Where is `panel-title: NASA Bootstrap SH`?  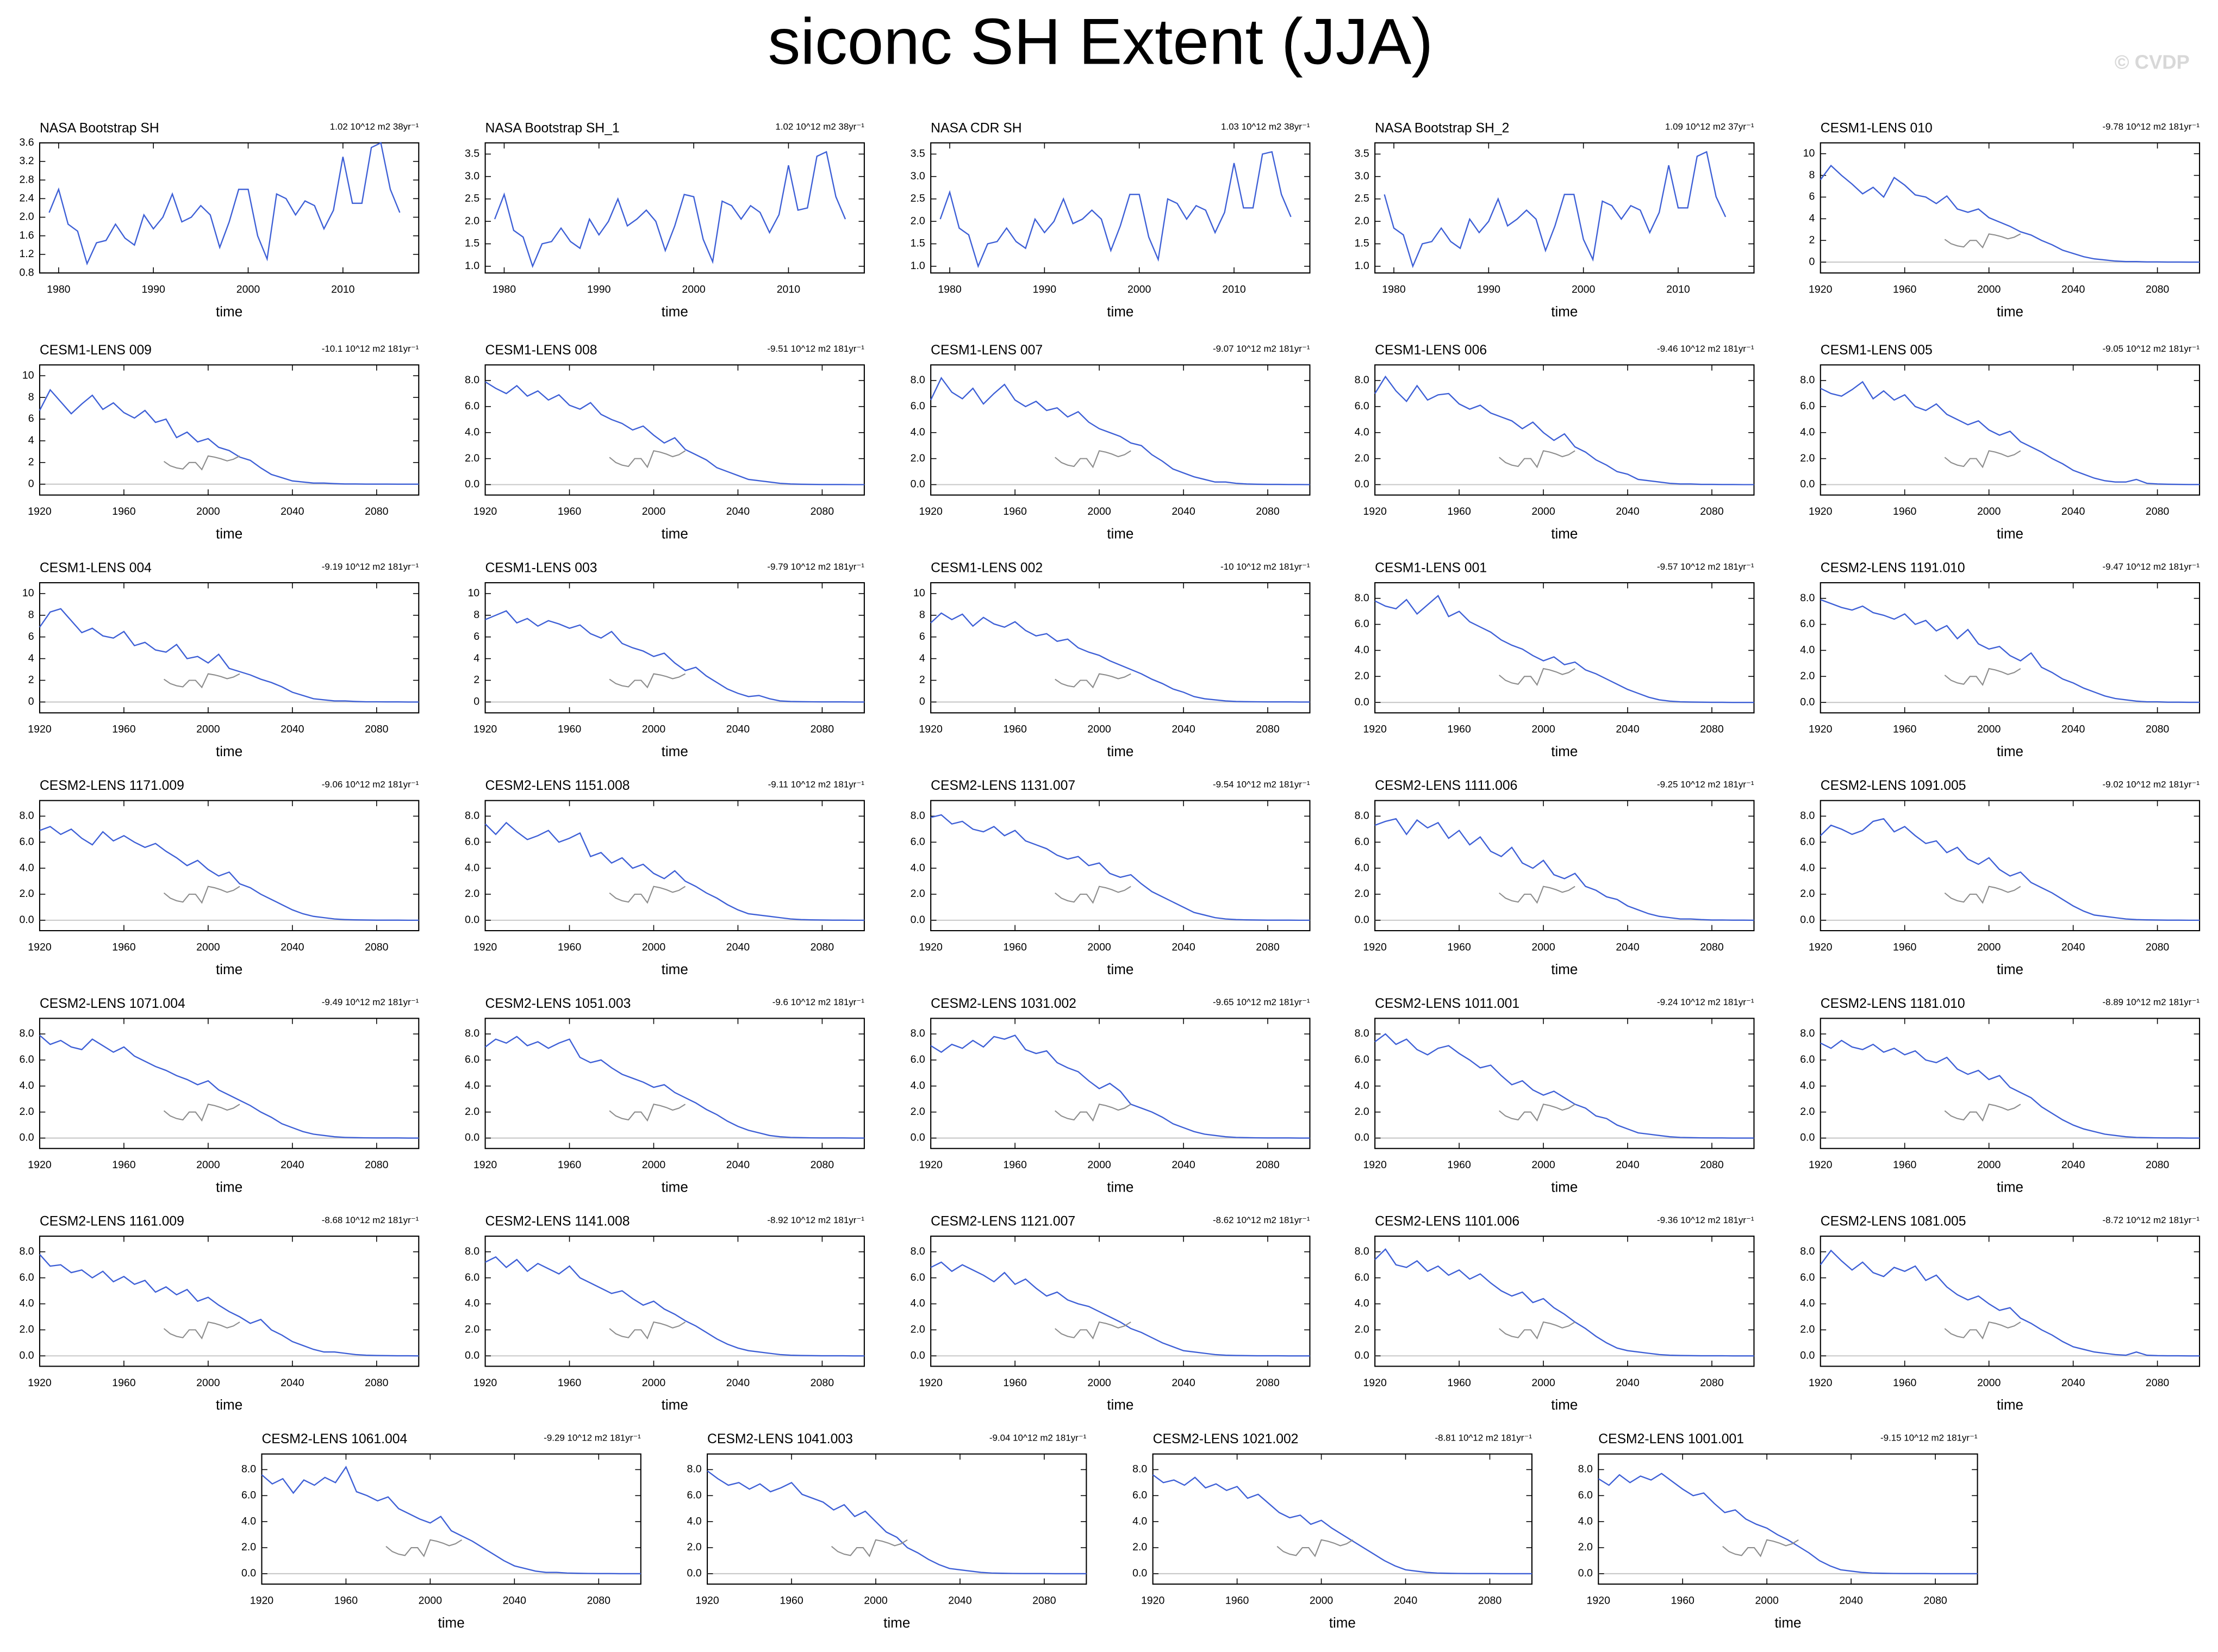
panel-title: NASA Bootstrap SH is located at coordinates (99, 128).